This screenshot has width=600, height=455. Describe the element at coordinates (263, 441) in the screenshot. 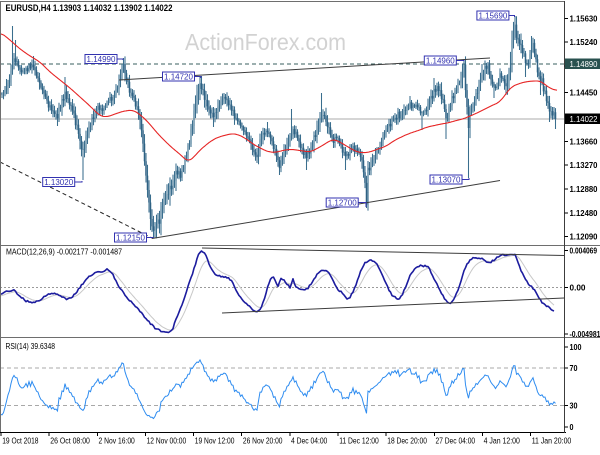

I see `svg-text: 26 Nov 20:00` at that location.